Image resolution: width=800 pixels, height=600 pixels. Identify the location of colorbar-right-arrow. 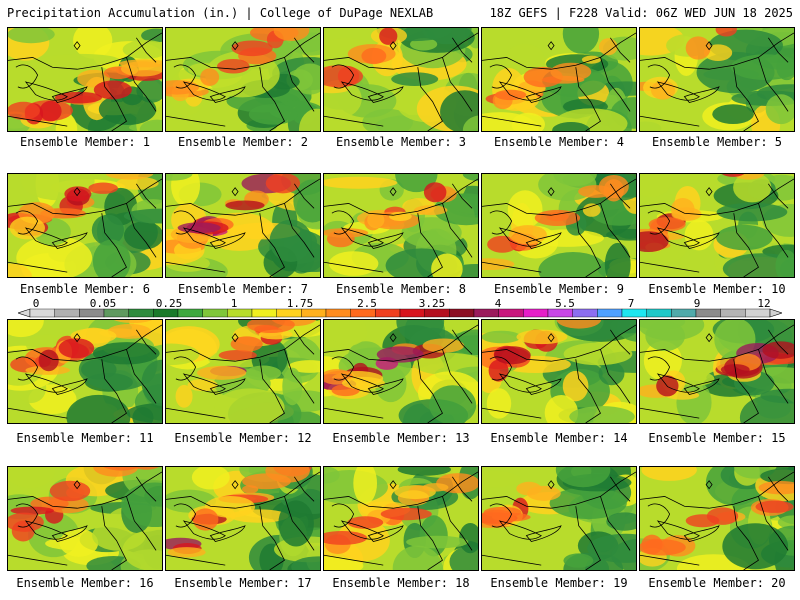
(775, 313).